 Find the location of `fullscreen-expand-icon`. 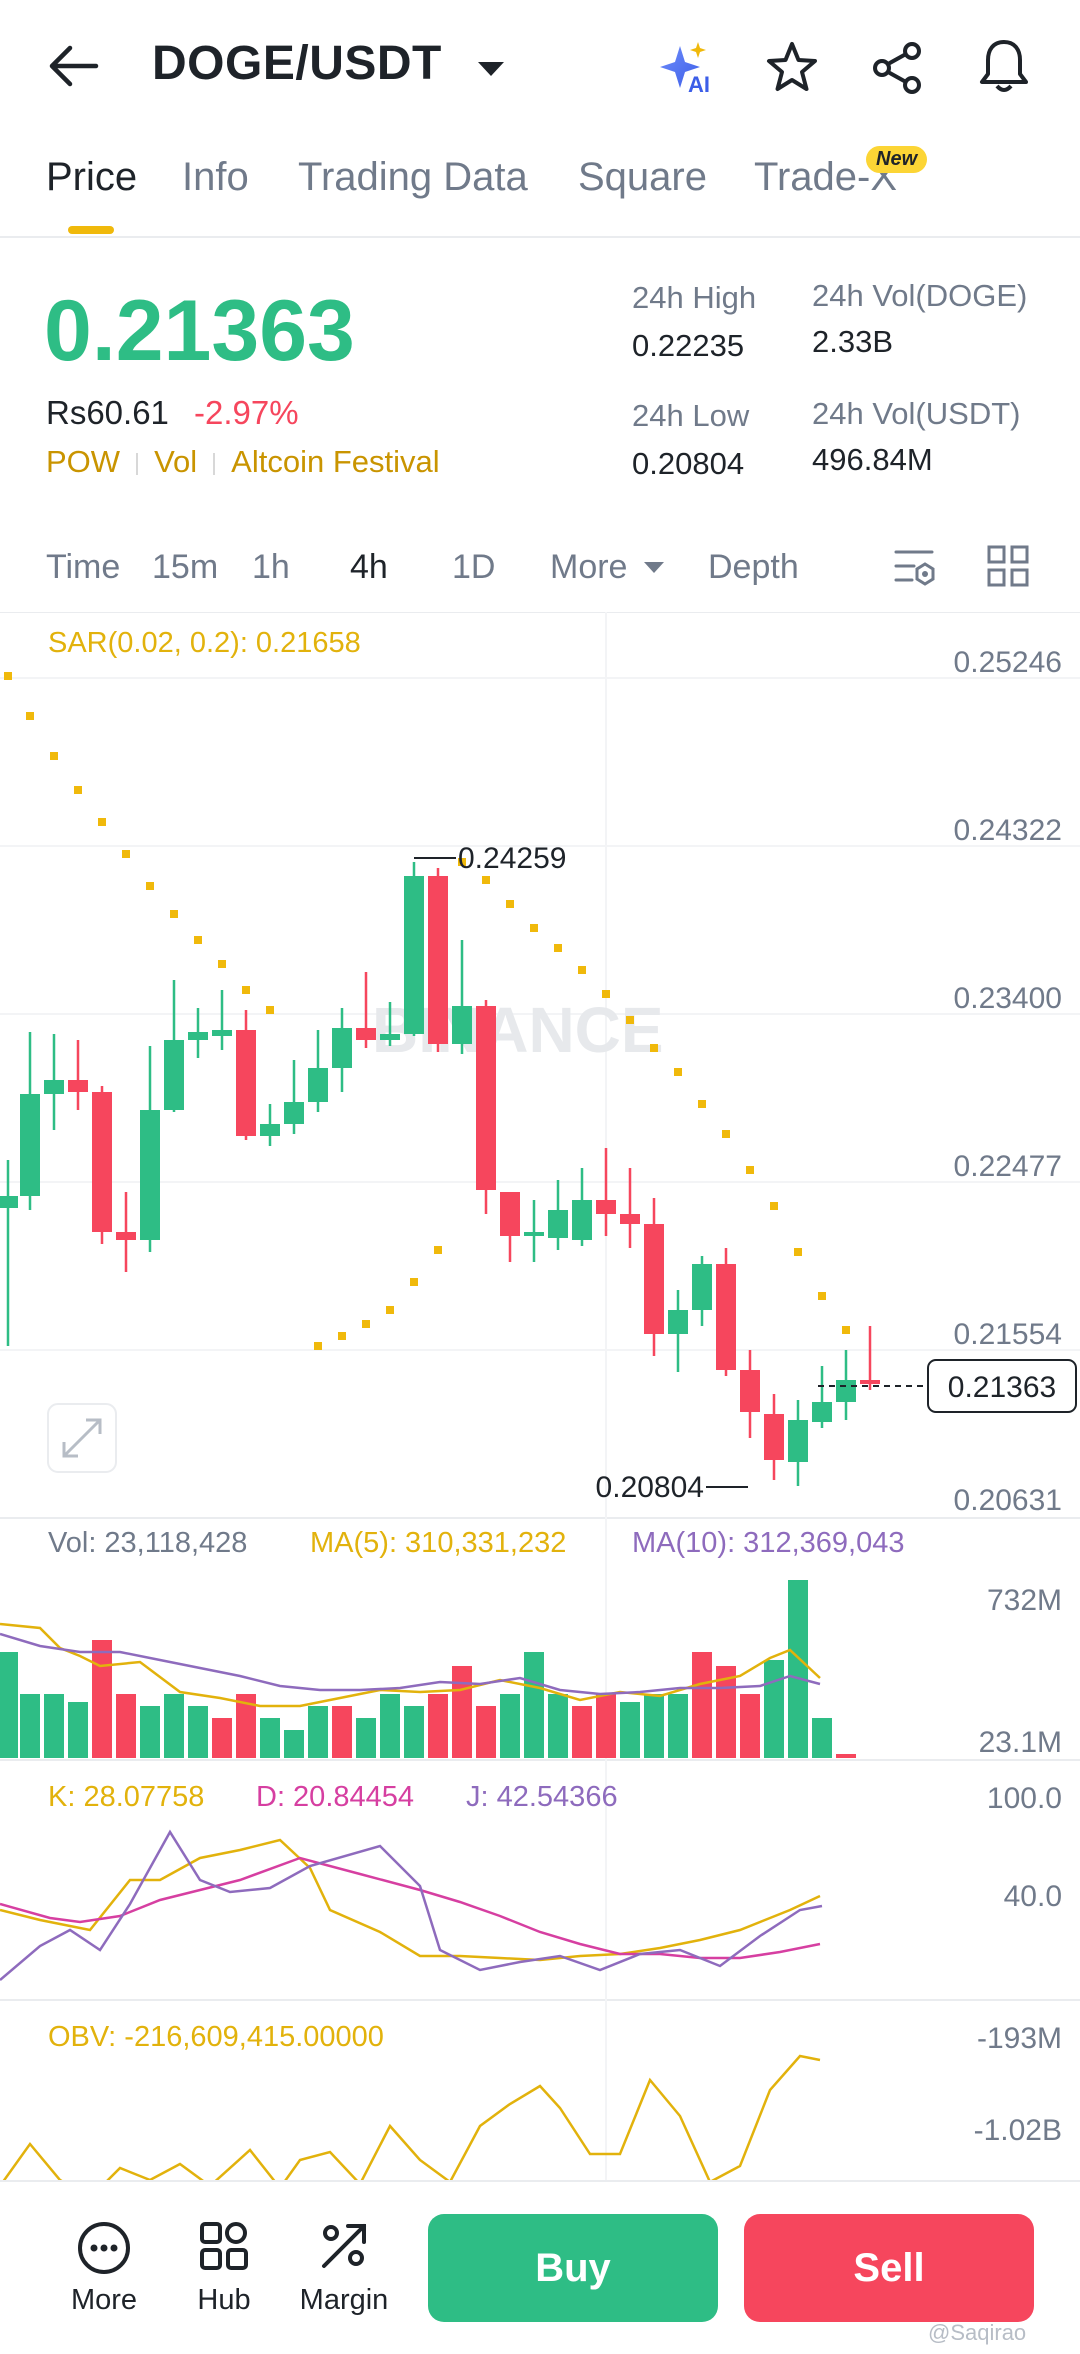

fullscreen-expand-icon is located at coordinates (82, 1438).